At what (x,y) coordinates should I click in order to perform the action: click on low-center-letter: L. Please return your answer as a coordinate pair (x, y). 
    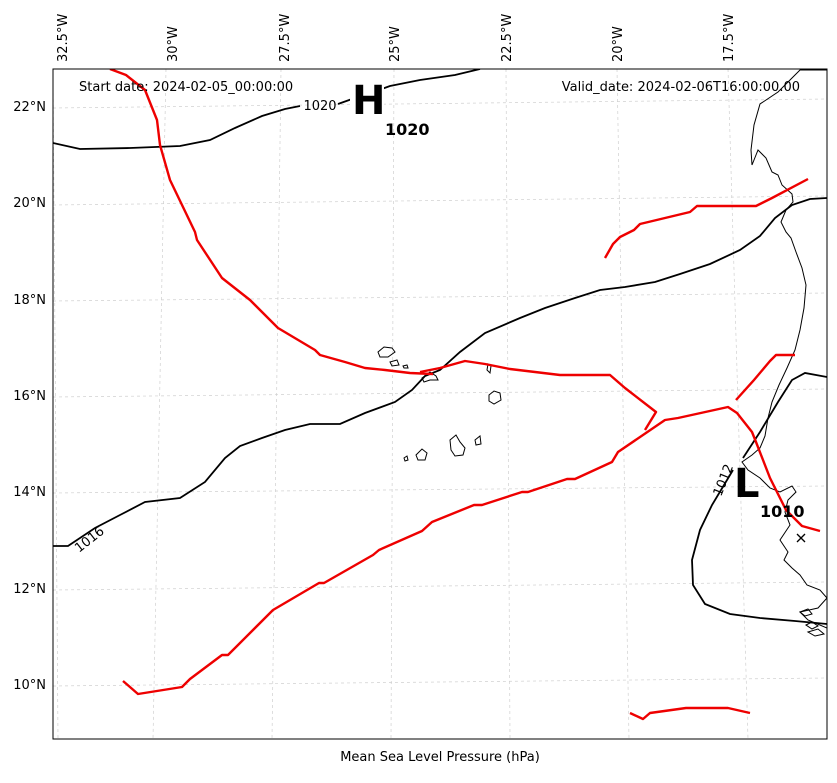
    Looking at the image, I should click on (747, 484).